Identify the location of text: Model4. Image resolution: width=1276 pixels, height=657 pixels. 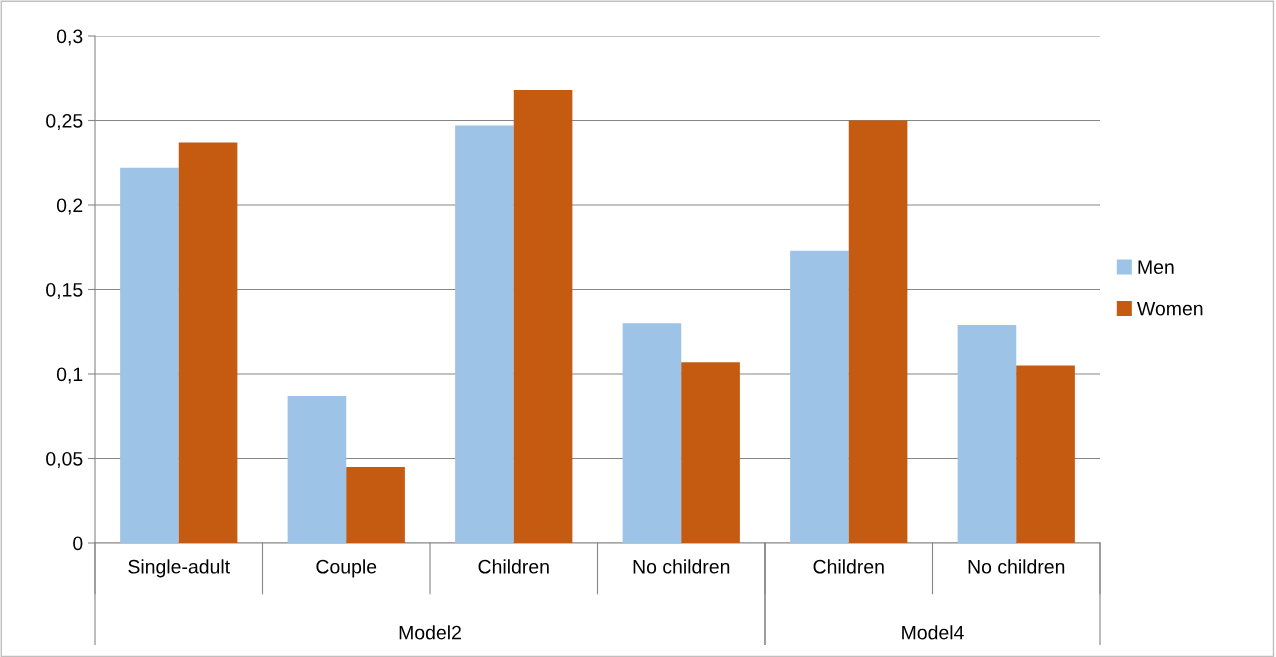
(933, 632).